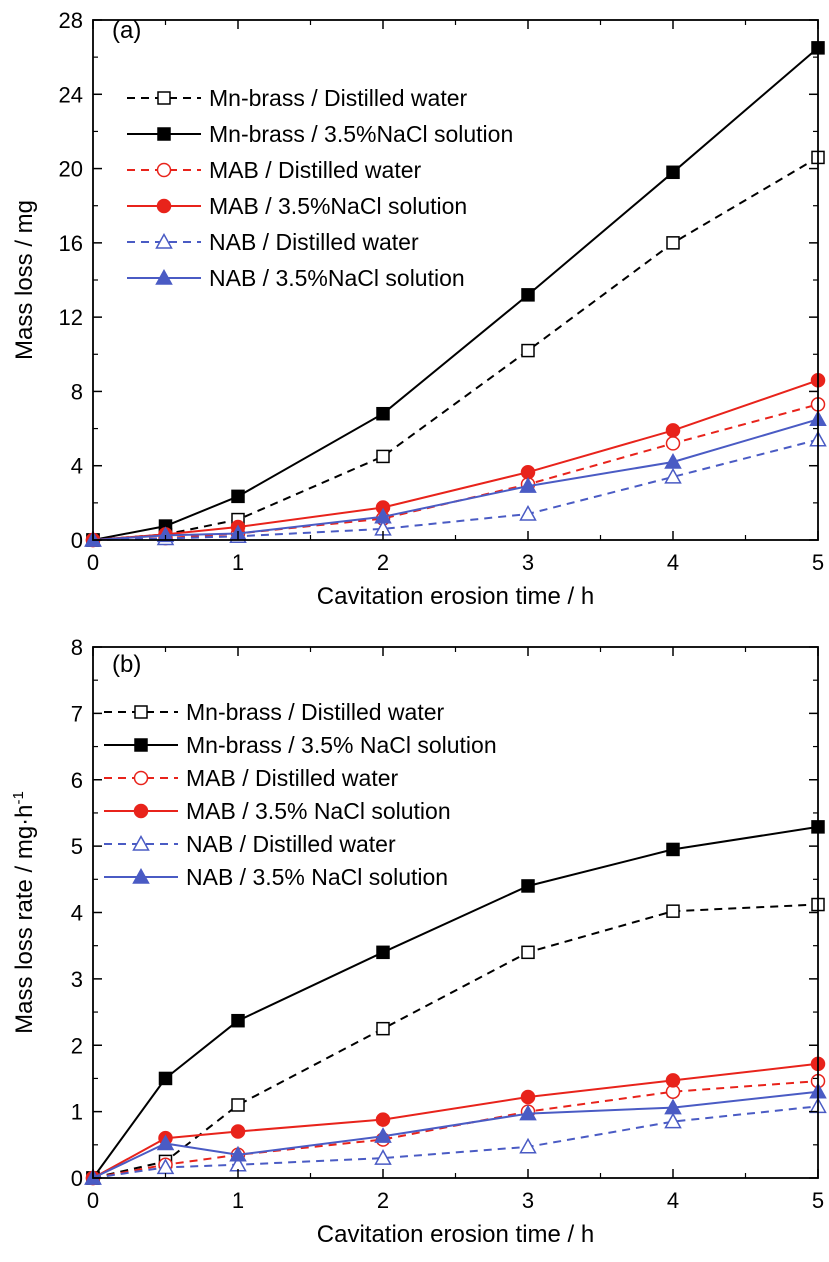 The width and height of the screenshot is (829, 1262). I want to click on y-tick-label: 1, so click(77, 1112).